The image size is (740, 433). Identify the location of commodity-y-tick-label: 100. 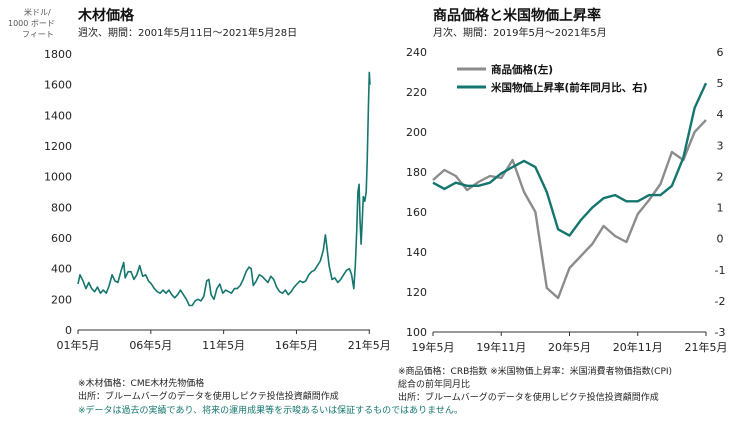
(416, 332).